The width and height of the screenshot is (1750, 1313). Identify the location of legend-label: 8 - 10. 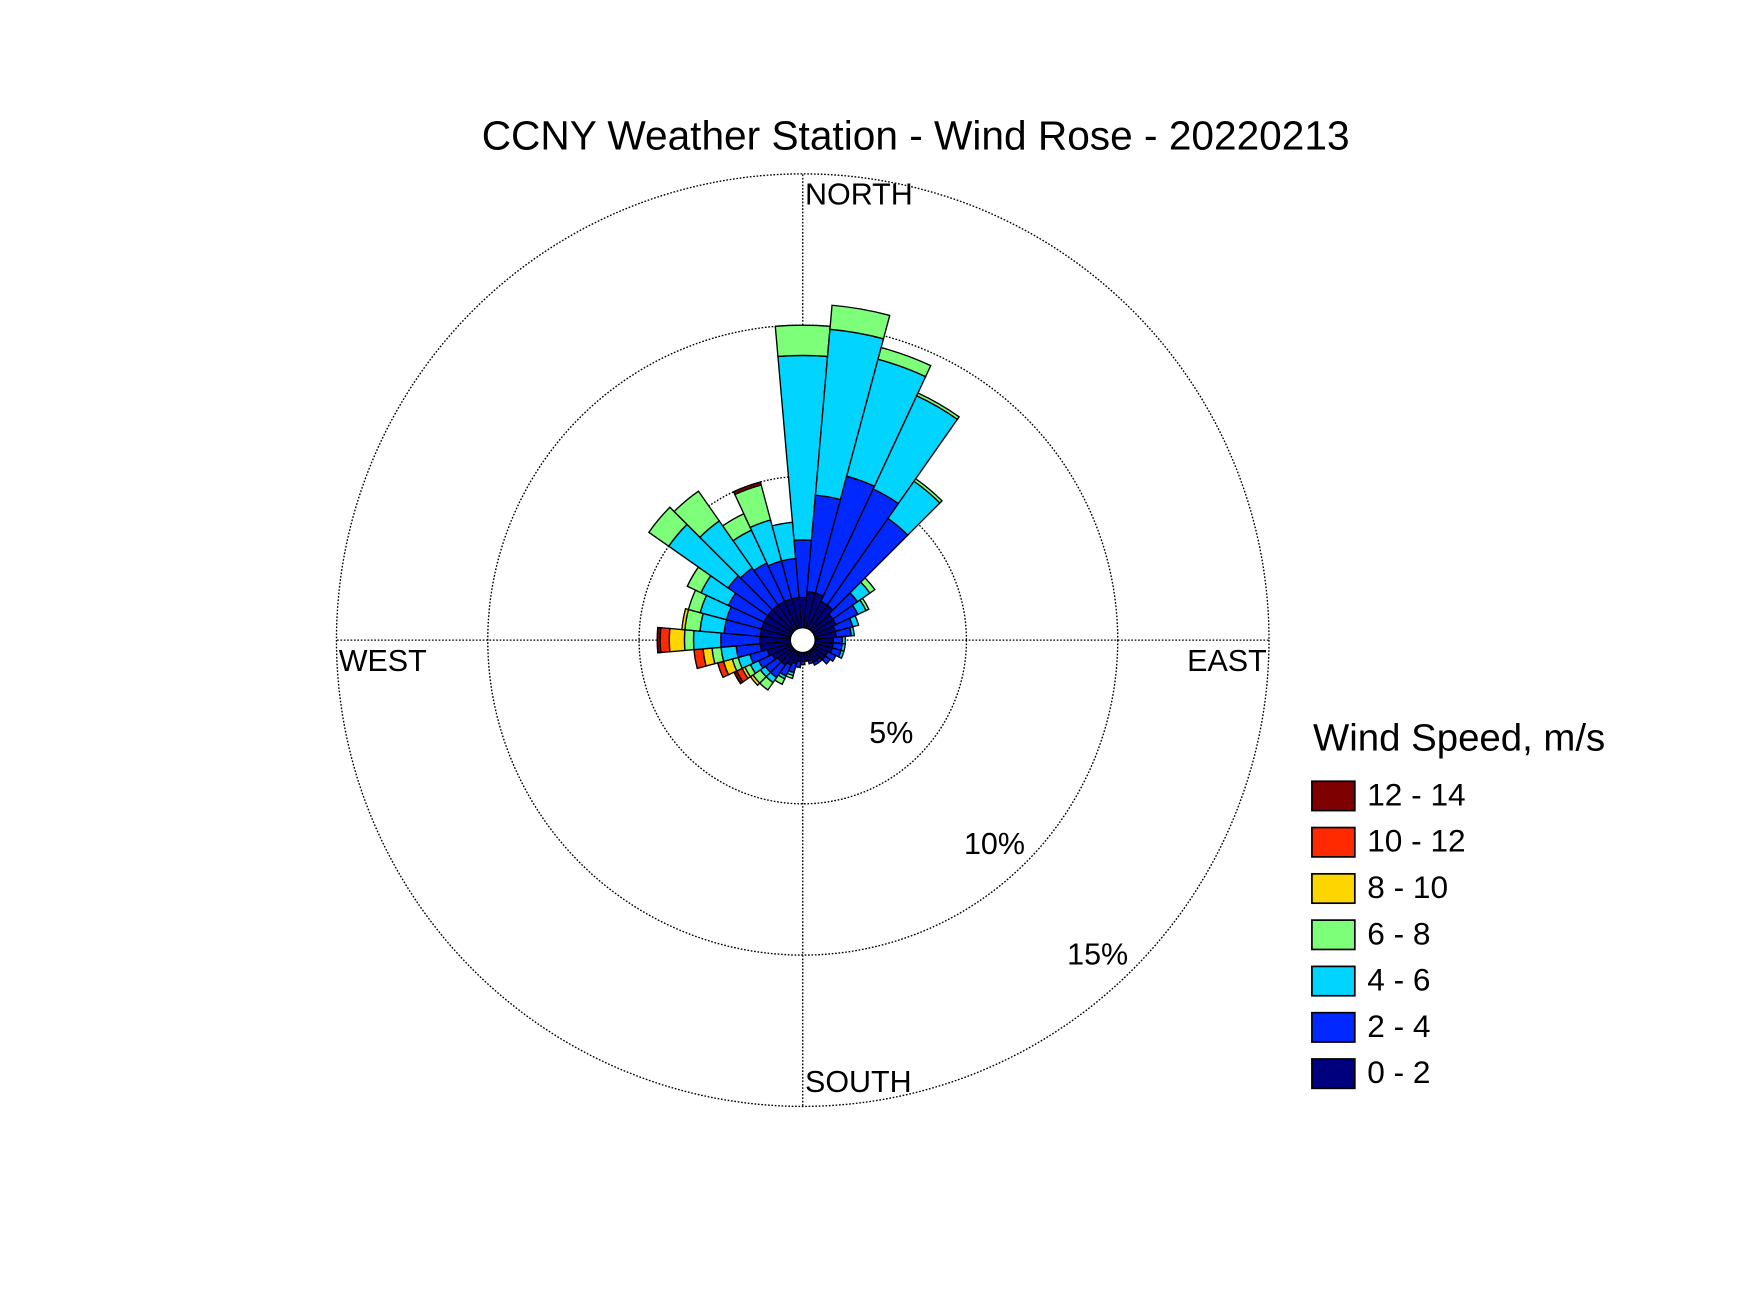
(1407, 887).